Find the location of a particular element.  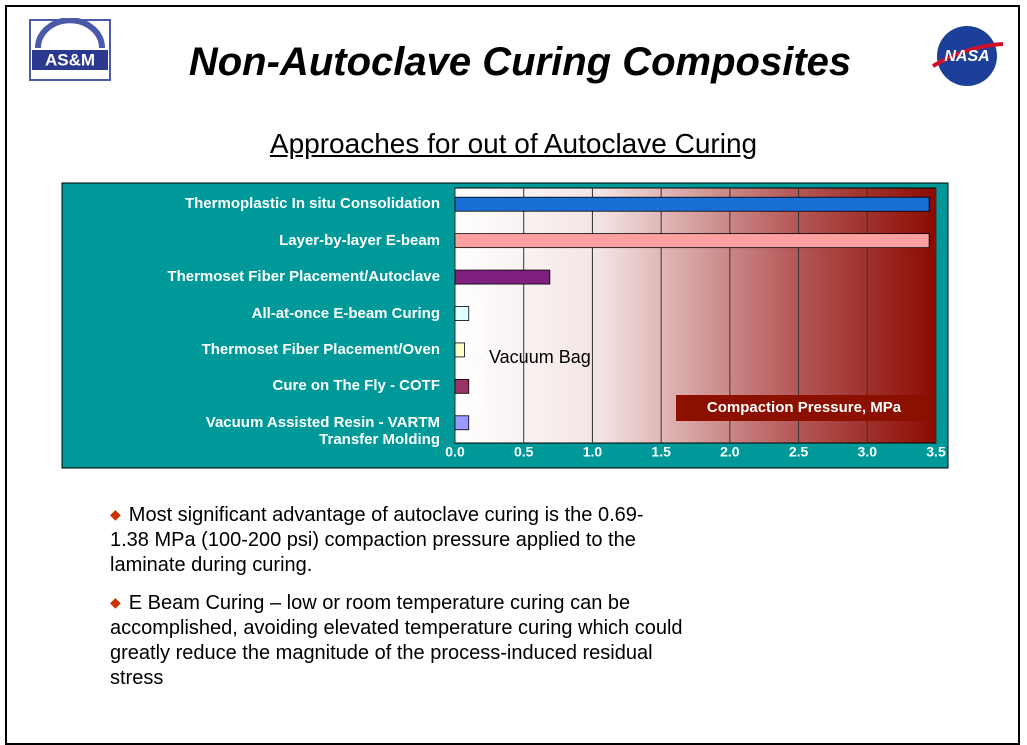

y-tick-label: Thermoset Fiber Placement/Oven is located at coordinates (320, 349).